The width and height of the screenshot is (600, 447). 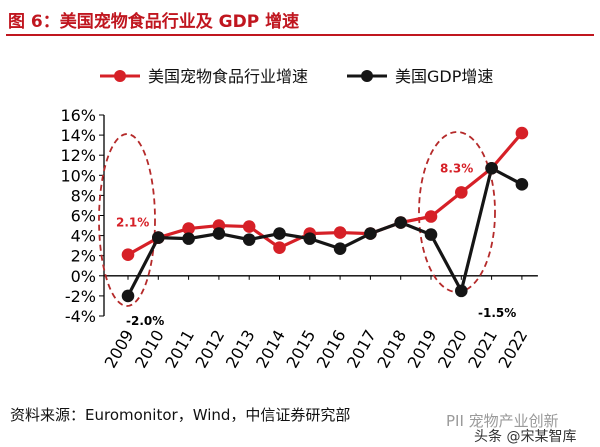 I want to click on data-point-1-2020, so click(x=461, y=291).